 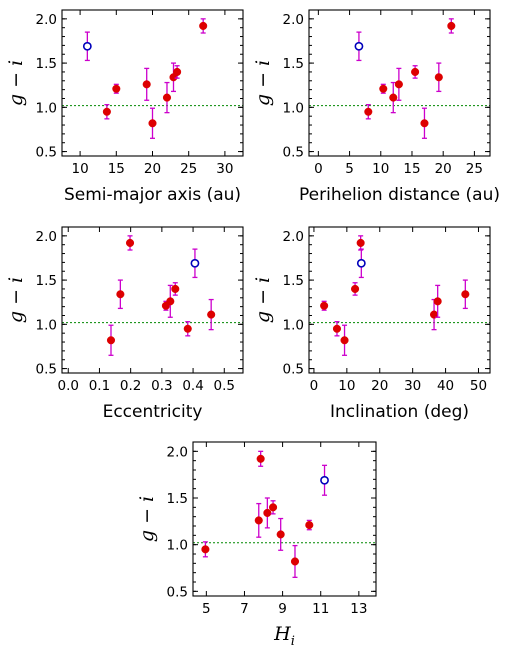 I want to click on x-tick-label: 40, so click(x=445, y=386).